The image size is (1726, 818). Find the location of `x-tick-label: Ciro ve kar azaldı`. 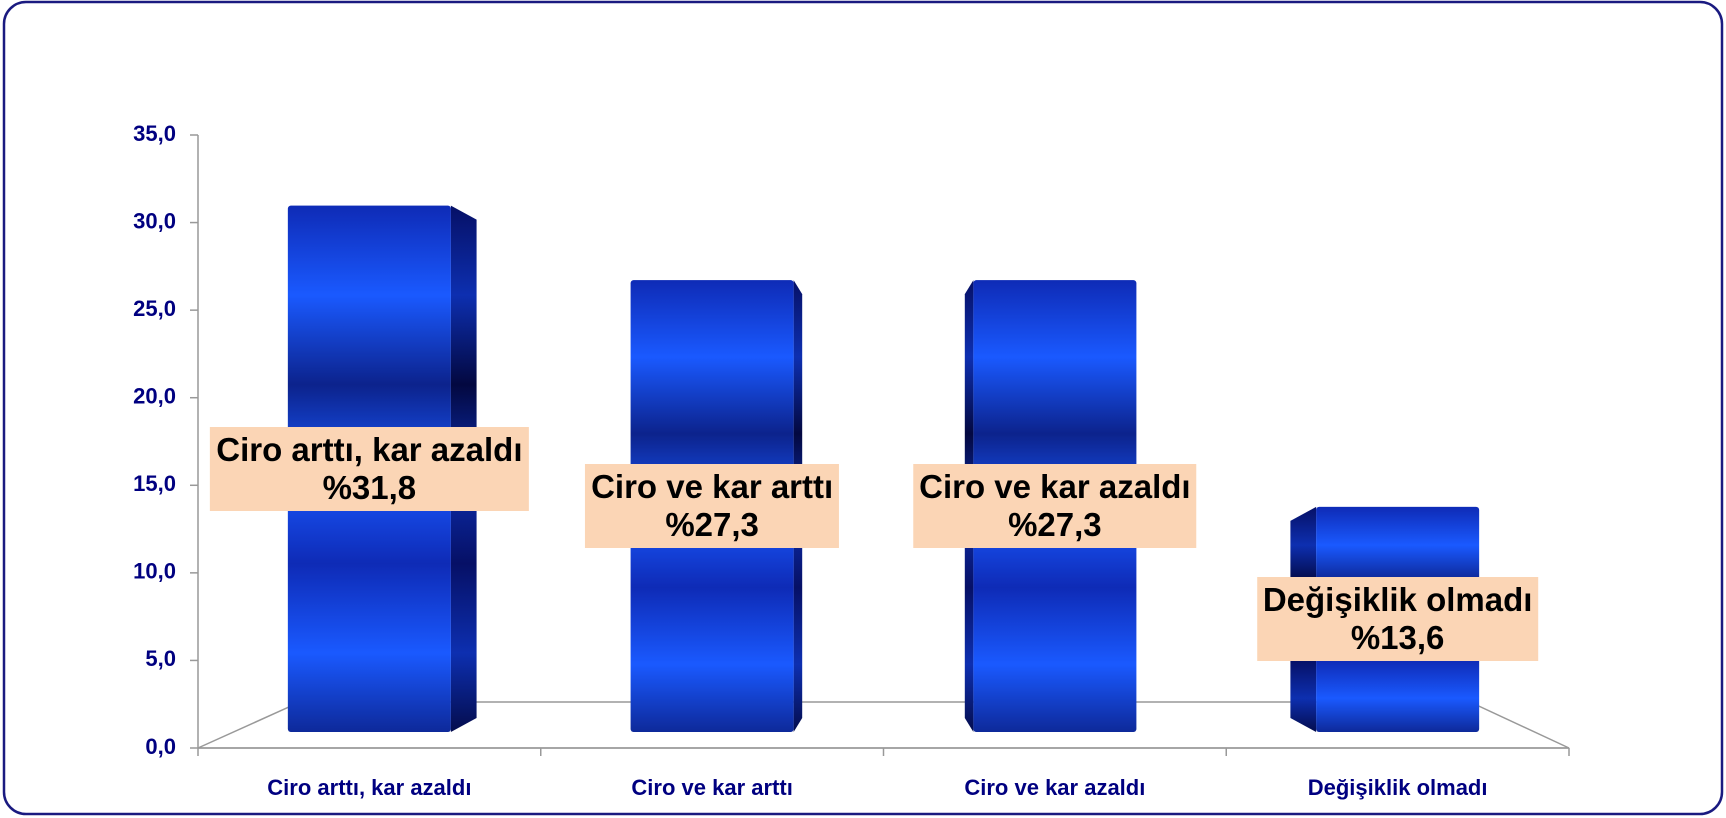

x-tick-label: Ciro ve kar azaldı is located at coordinates (1054, 787).